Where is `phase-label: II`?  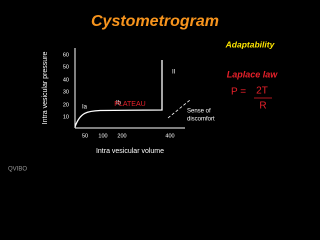
phase-label: II is located at coordinates (174, 73).